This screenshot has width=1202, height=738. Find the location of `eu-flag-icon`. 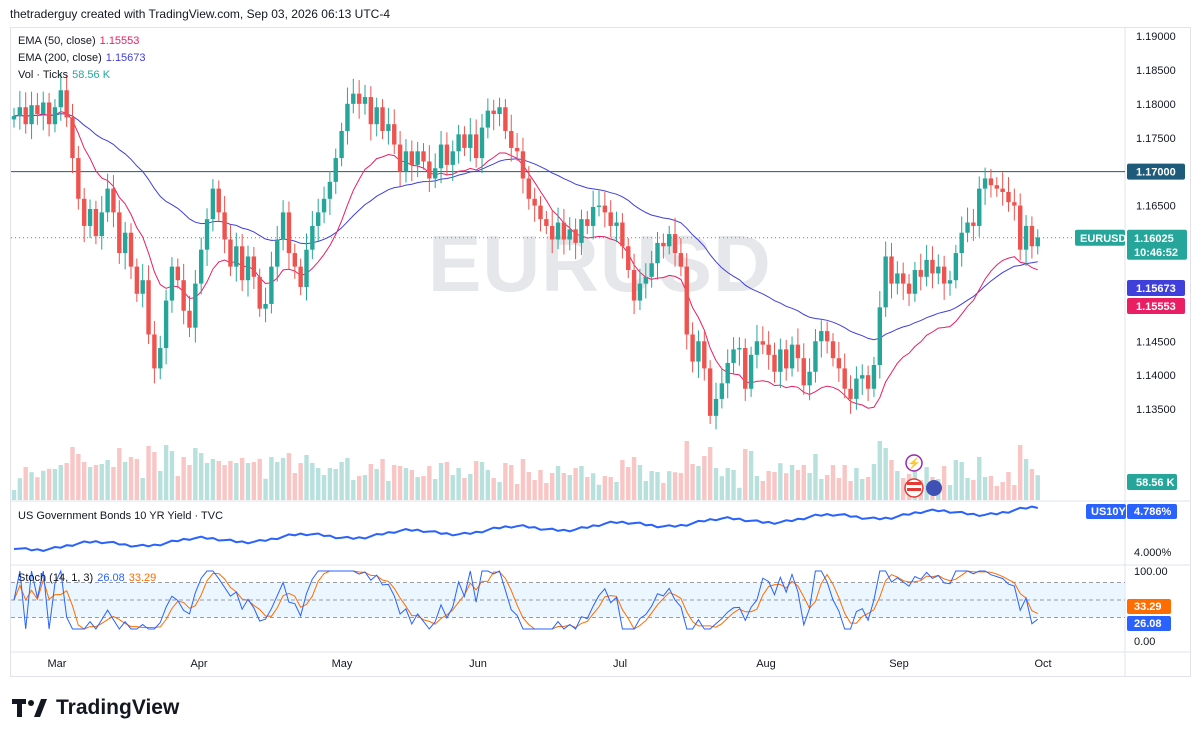

eu-flag-icon is located at coordinates (934, 488).